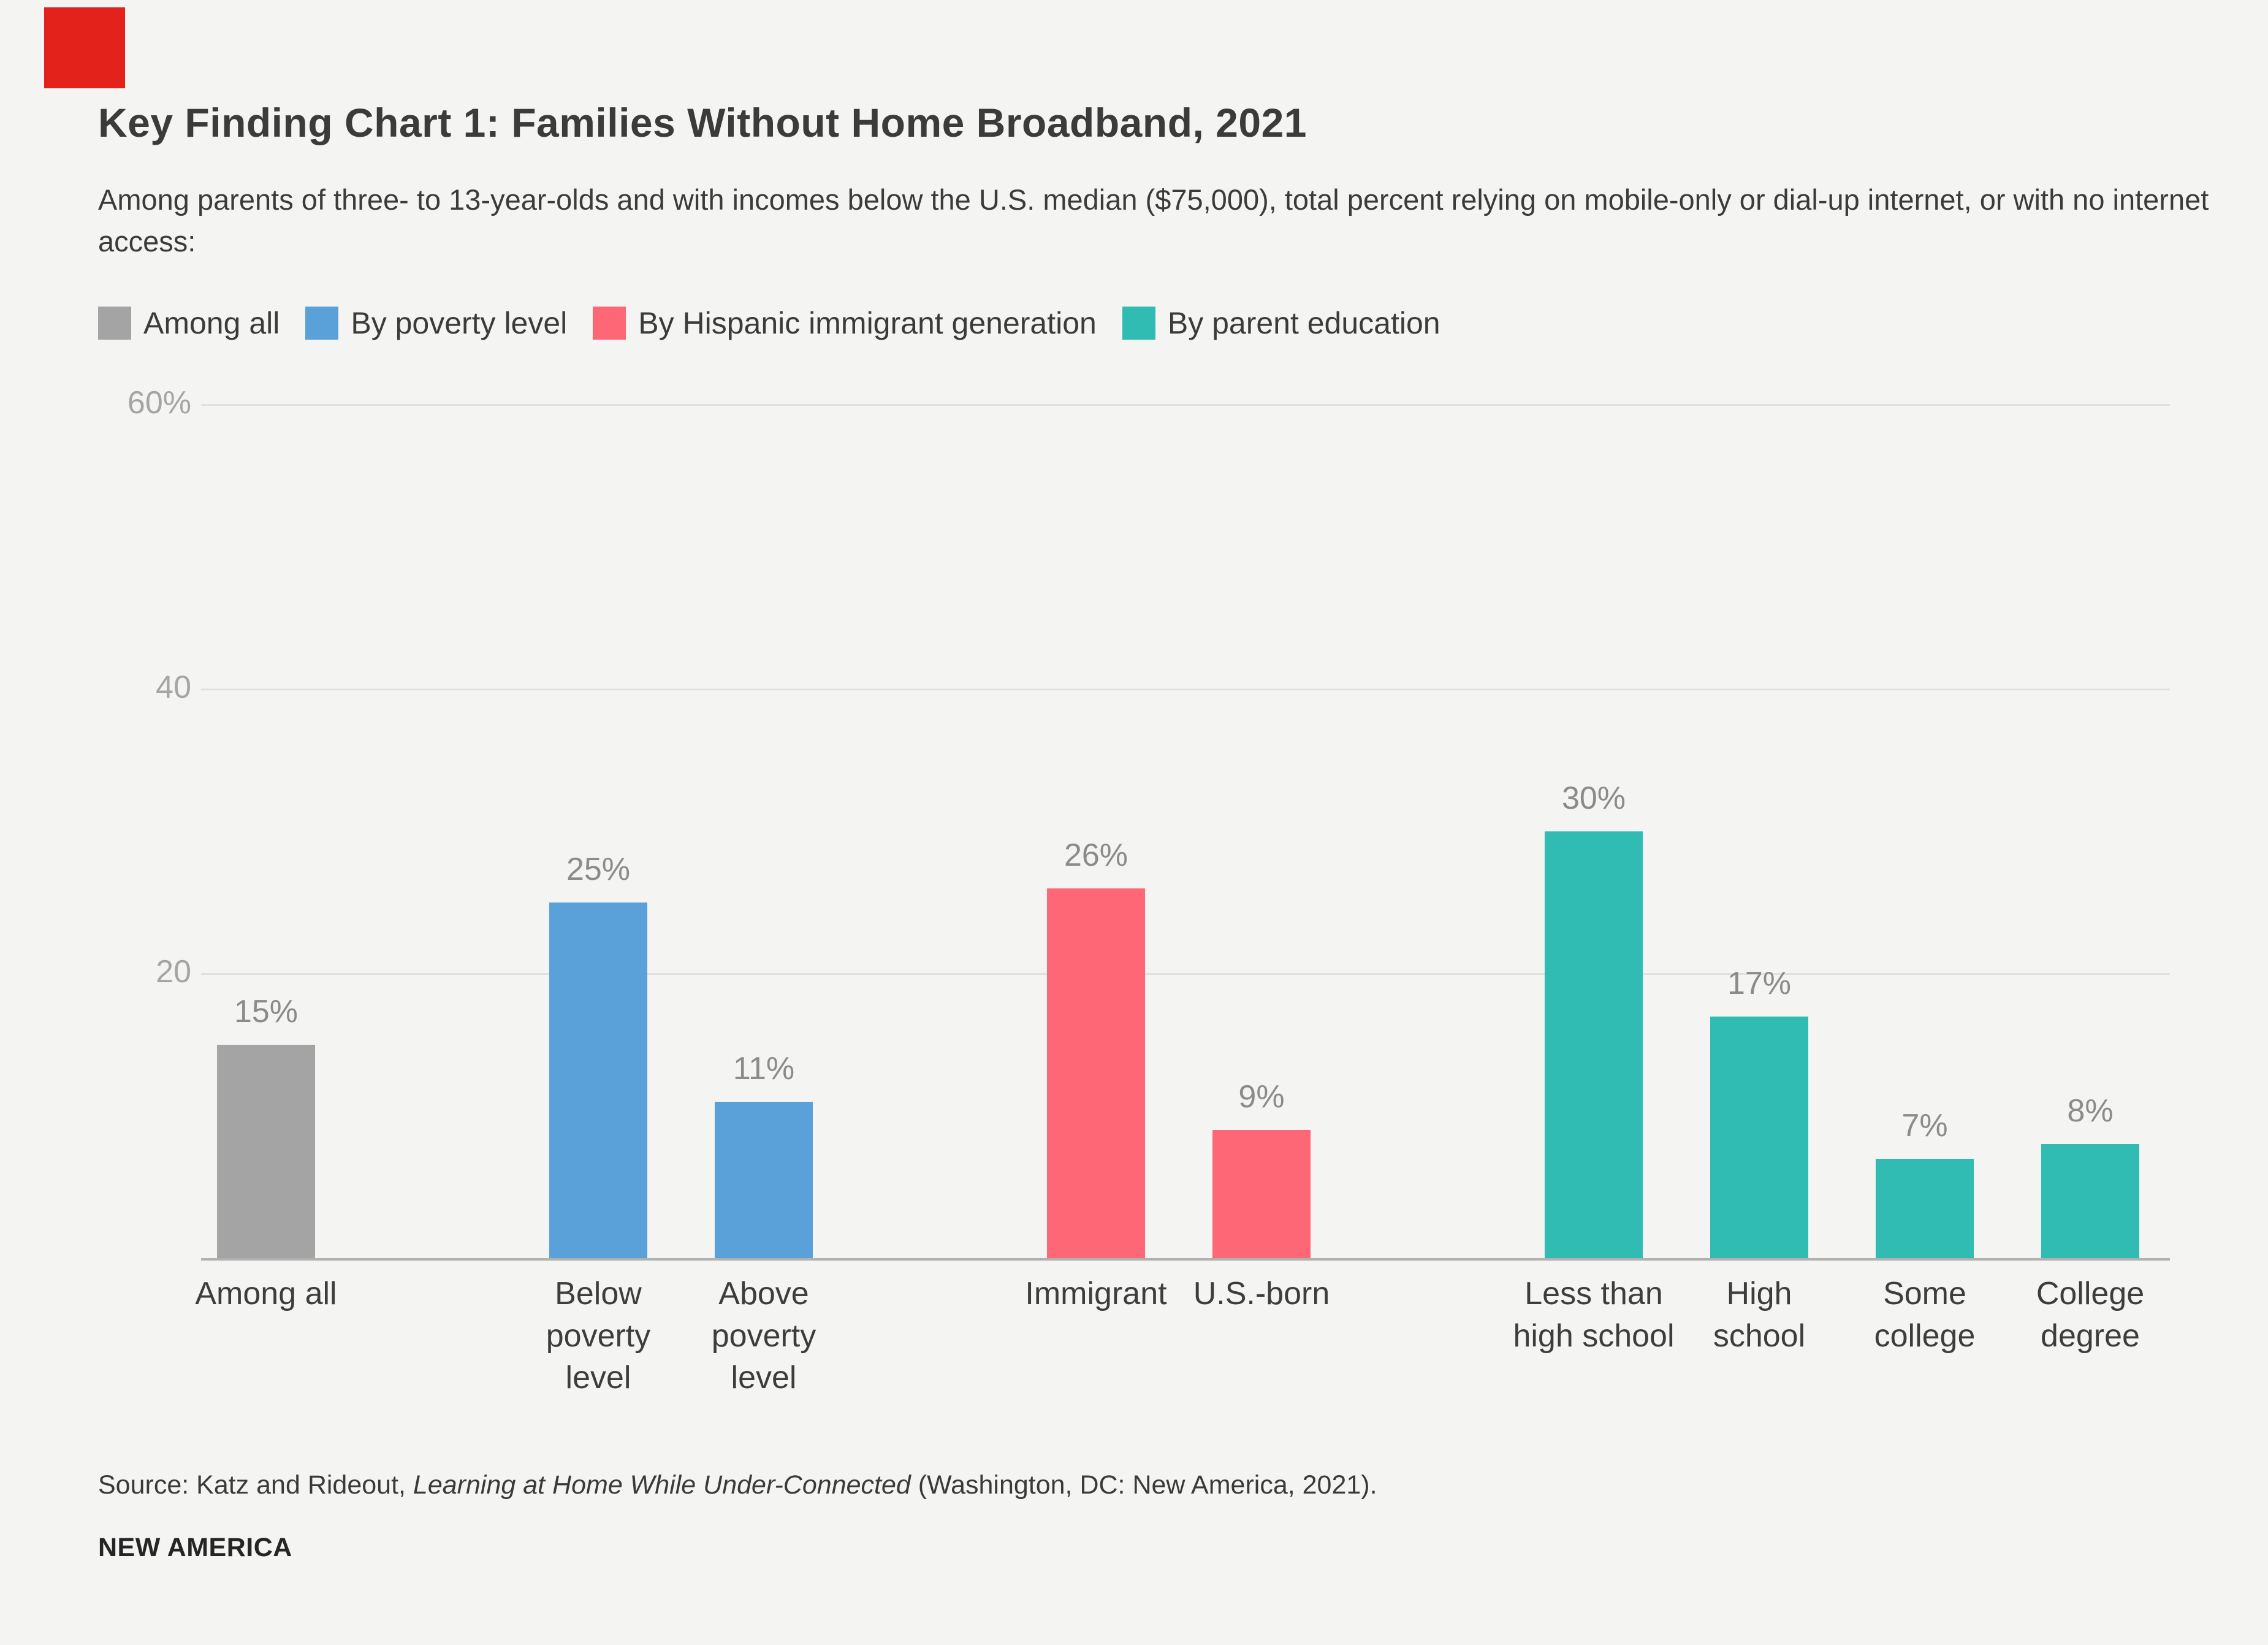 The width and height of the screenshot is (2268, 1645). Describe the element at coordinates (1759, 1137) in the screenshot. I see `bar-high-school` at that location.